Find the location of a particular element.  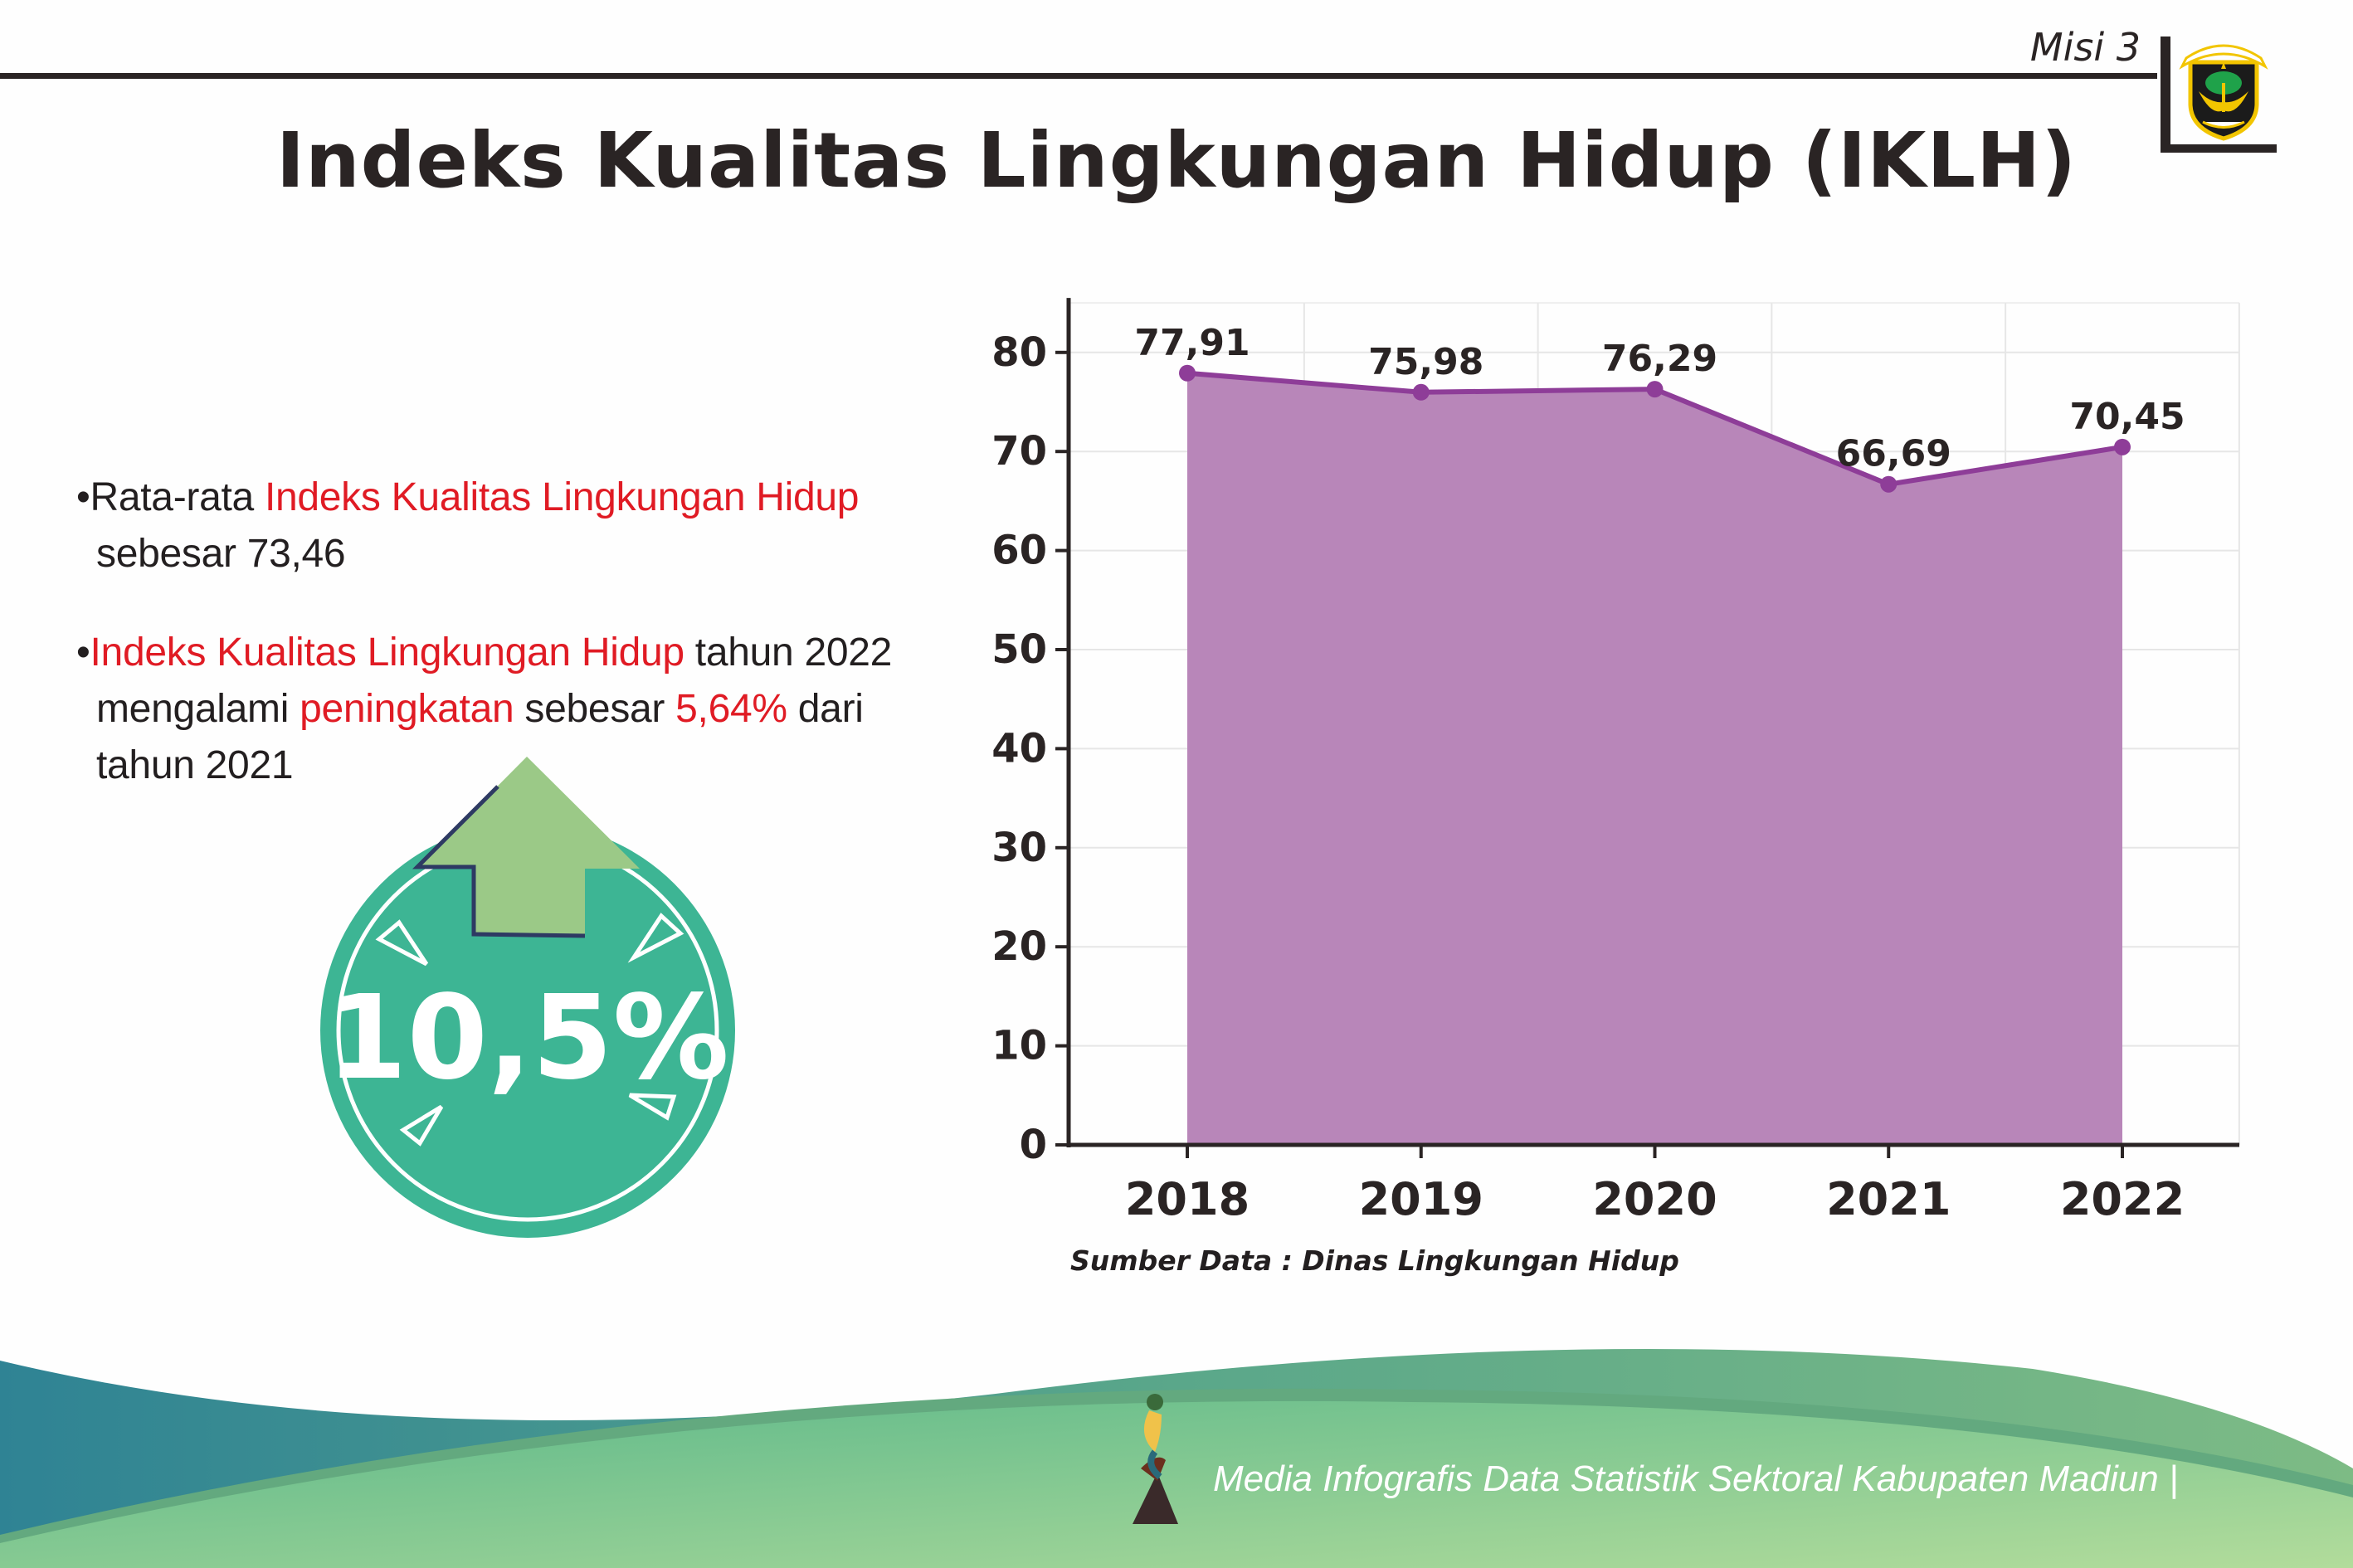

bullet-text: tahun 2021 is located at coordinates (195, 765).